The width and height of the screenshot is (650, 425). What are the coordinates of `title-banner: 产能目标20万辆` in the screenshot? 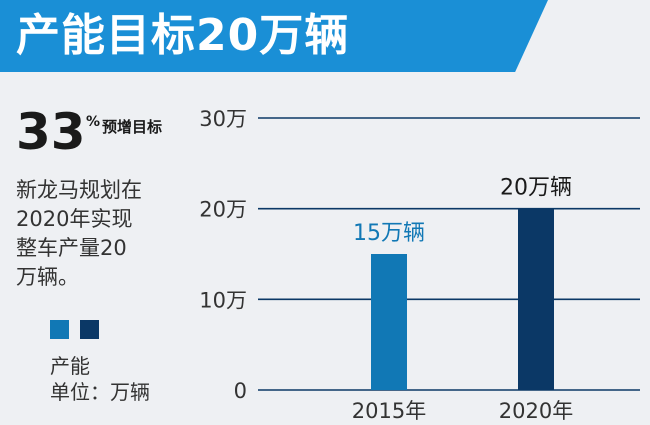 It's located at (274, 36).